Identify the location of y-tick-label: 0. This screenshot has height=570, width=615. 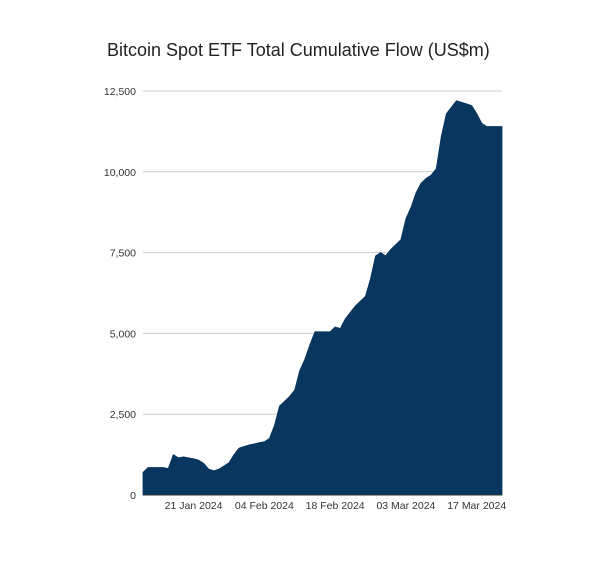
(133, 496).